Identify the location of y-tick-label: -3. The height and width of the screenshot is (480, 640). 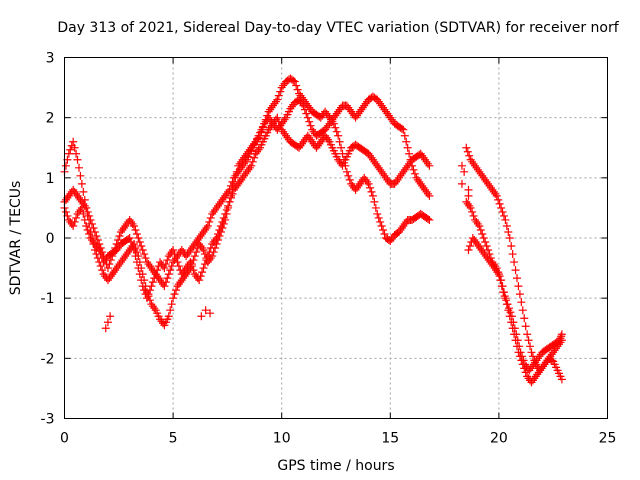
(48, 420).